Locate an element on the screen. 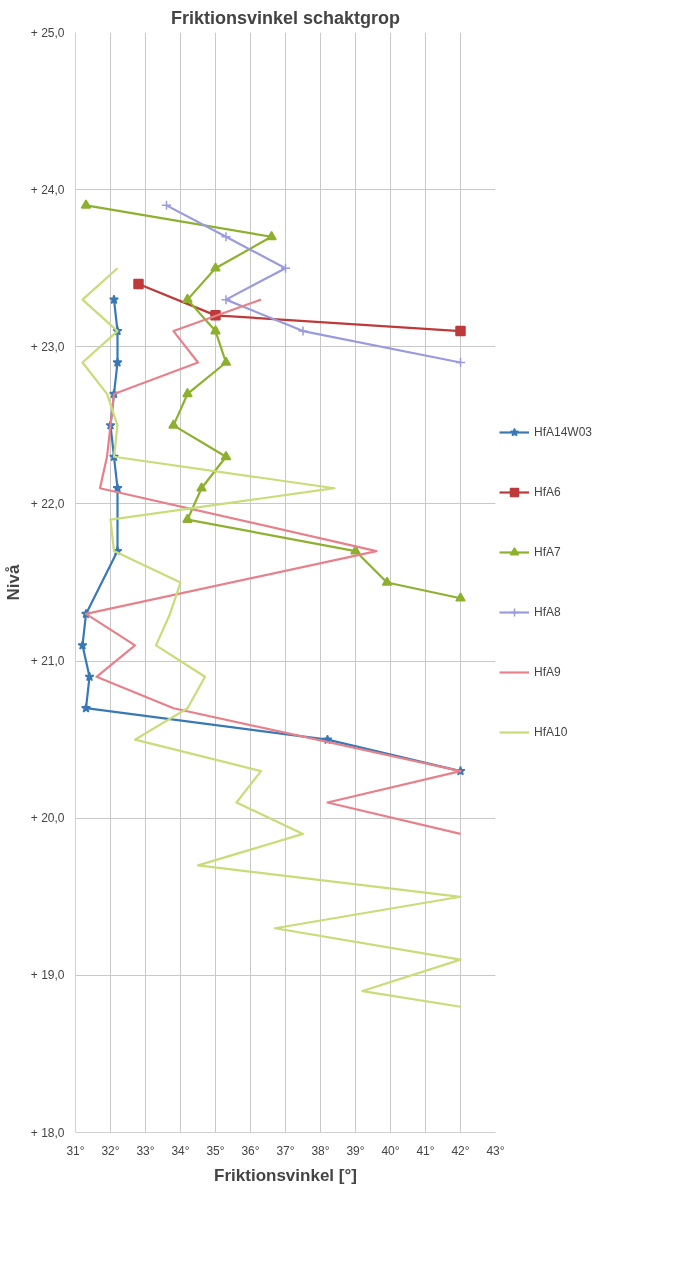  y-tick-label: + 20,0 is located at coordinates (47, 818).